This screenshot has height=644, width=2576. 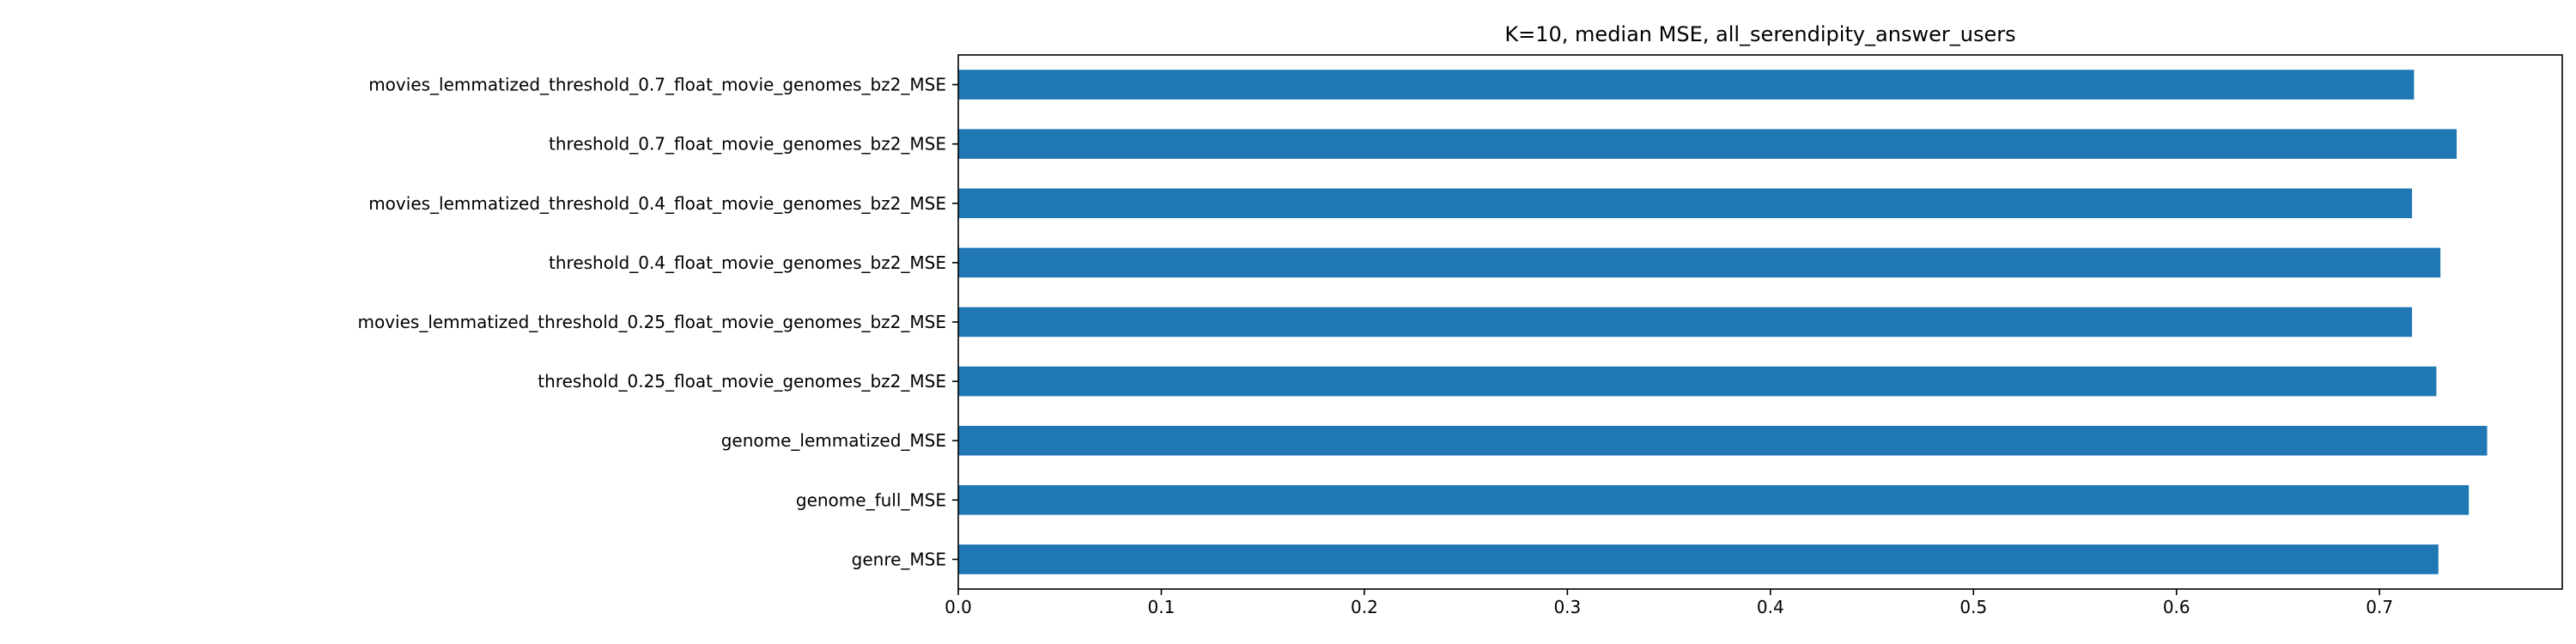 What do you see at coordinates (1669, 603) in the screenshot?
I see `x-axis: 0.0 0.1 0.2 0.3 0.4 0.5 0.6 0.7` at bounding box center [1669, 603].